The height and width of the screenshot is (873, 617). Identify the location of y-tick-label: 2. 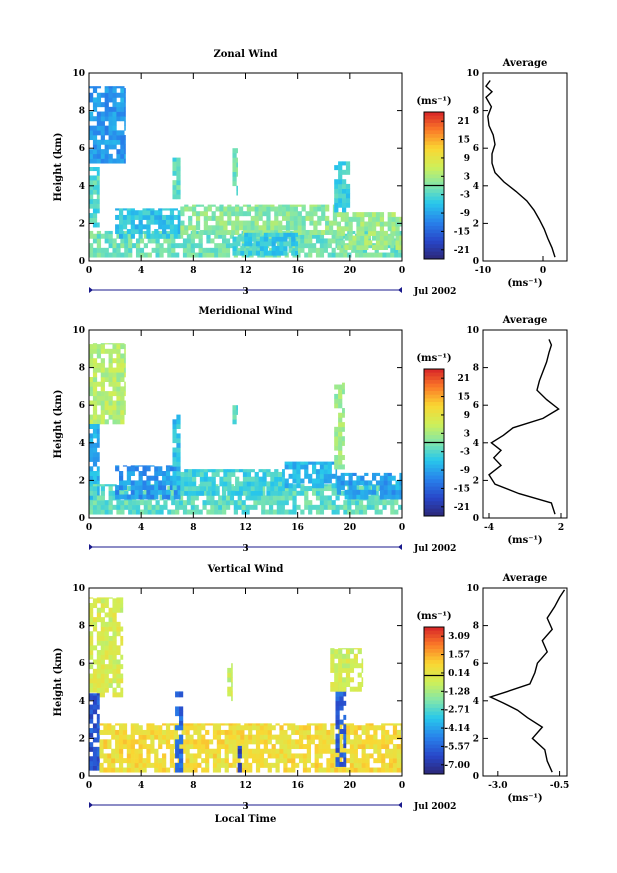
(82, 224).